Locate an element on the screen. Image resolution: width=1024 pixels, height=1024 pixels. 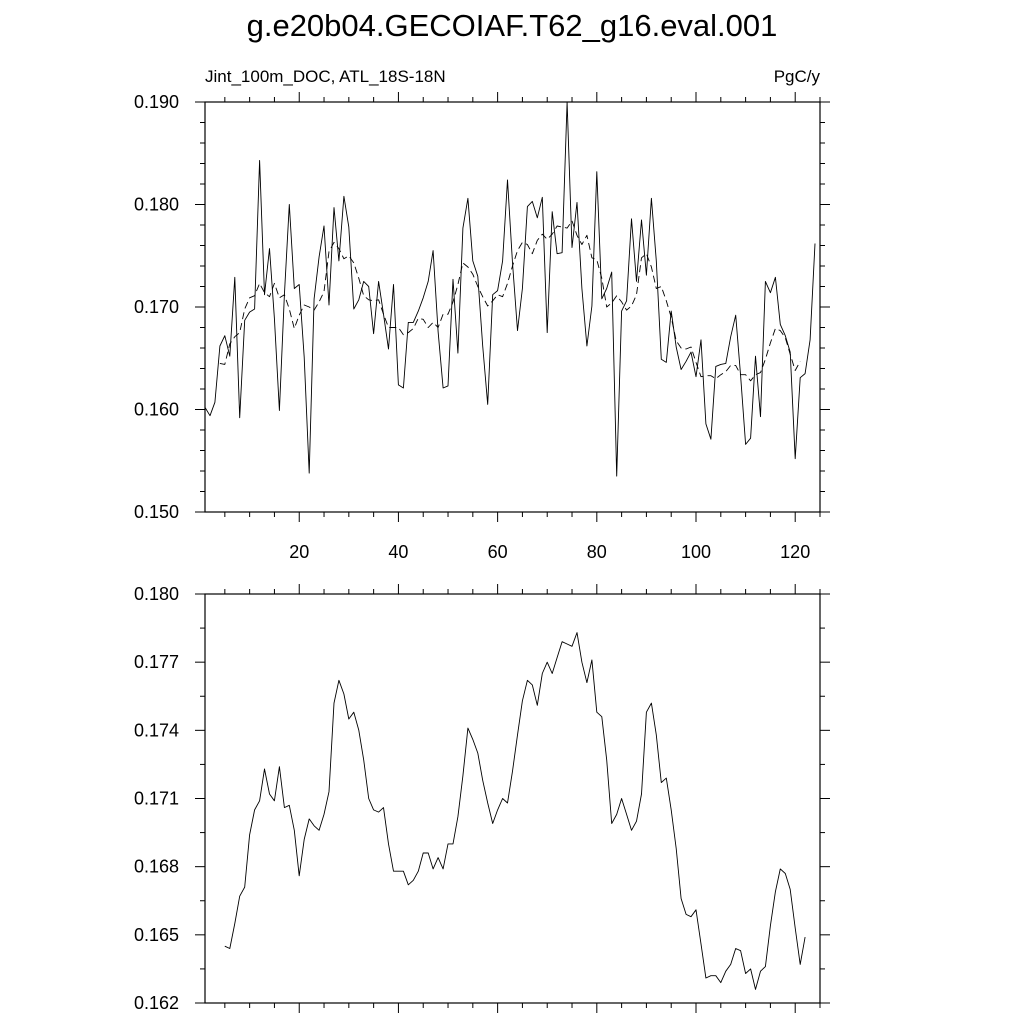
y-tick-label: 0.170 is located at coordinates (156, 307).